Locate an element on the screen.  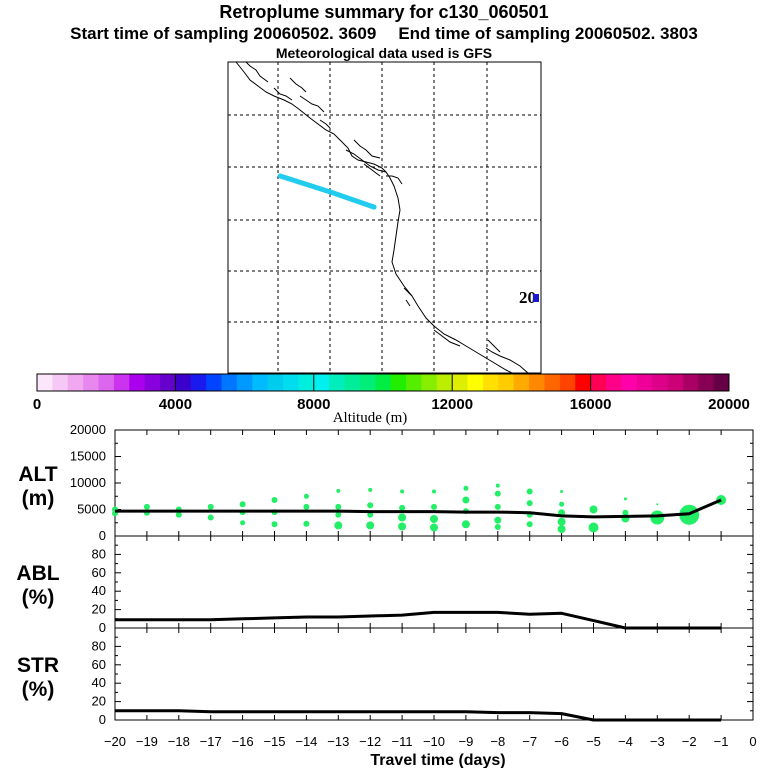
x-tick-label: −16 is located at coordinates (243, 741).